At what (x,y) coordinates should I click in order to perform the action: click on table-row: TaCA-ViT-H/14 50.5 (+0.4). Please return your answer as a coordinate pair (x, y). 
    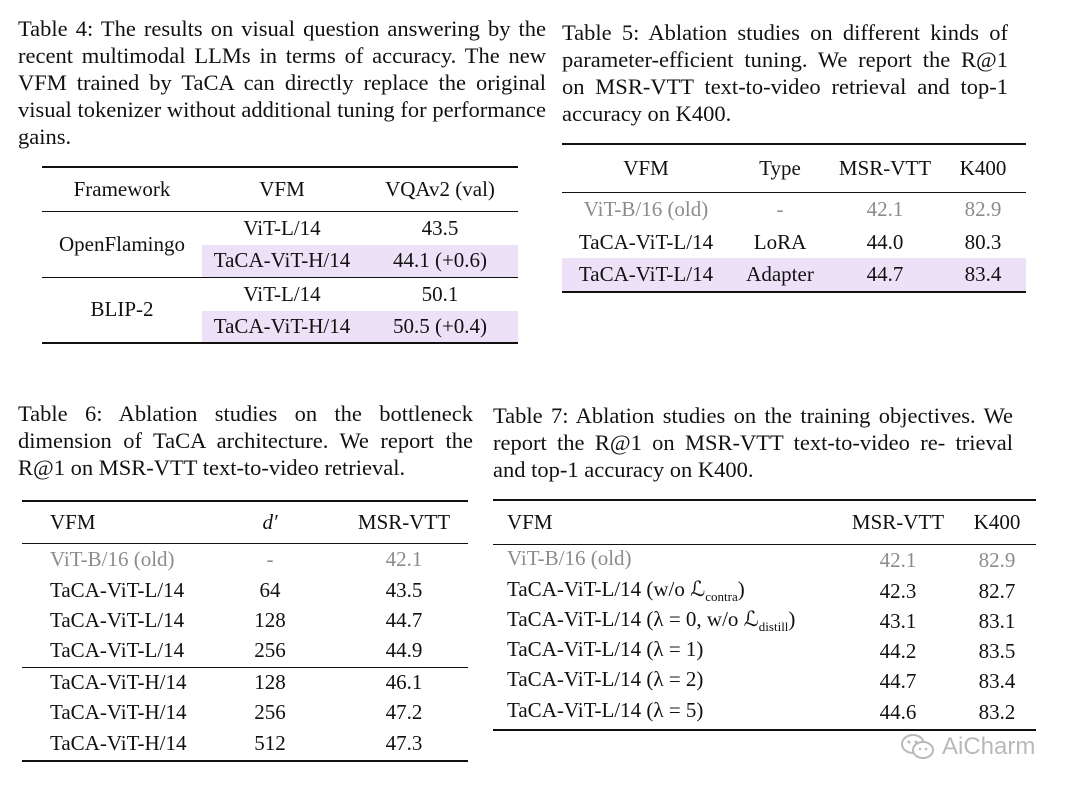
    Looking at the image, I should click on (280, 327).